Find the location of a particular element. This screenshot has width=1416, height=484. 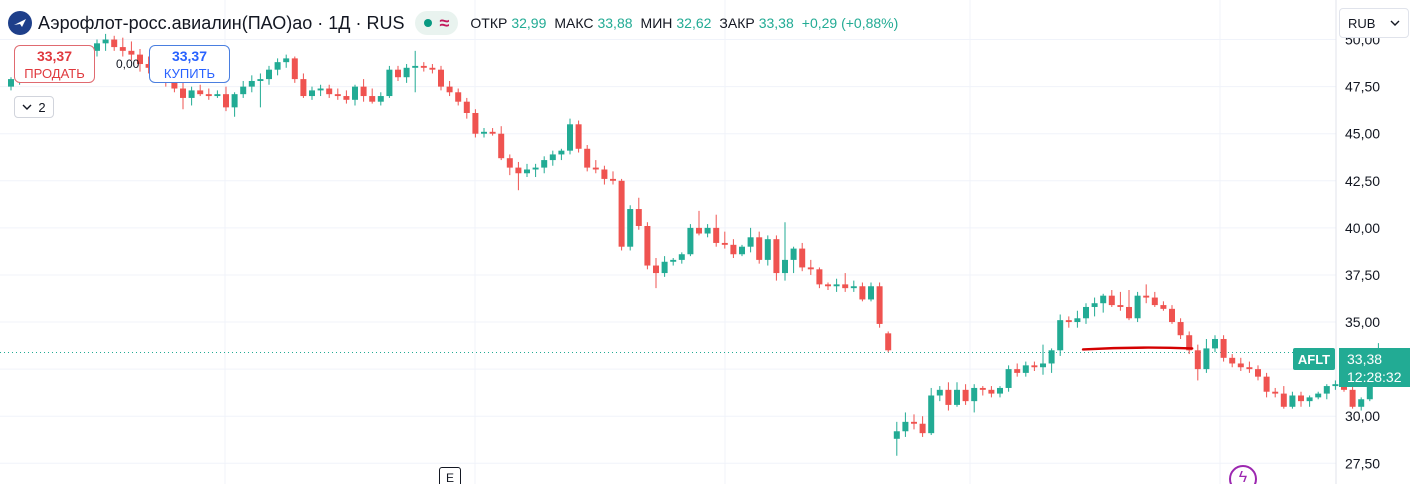

sell-price: 33,37 is located at coordinates (54, 56).